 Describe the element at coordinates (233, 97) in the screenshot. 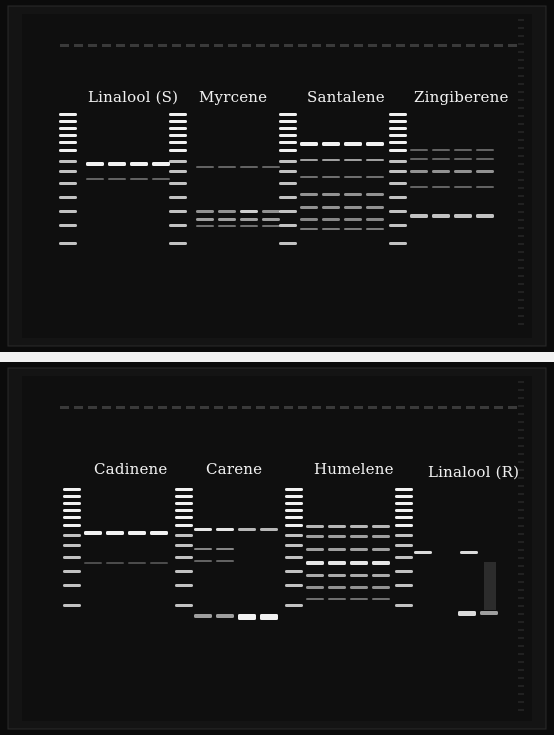

I see `lane-label-myrcene: Myrcene` at that location.